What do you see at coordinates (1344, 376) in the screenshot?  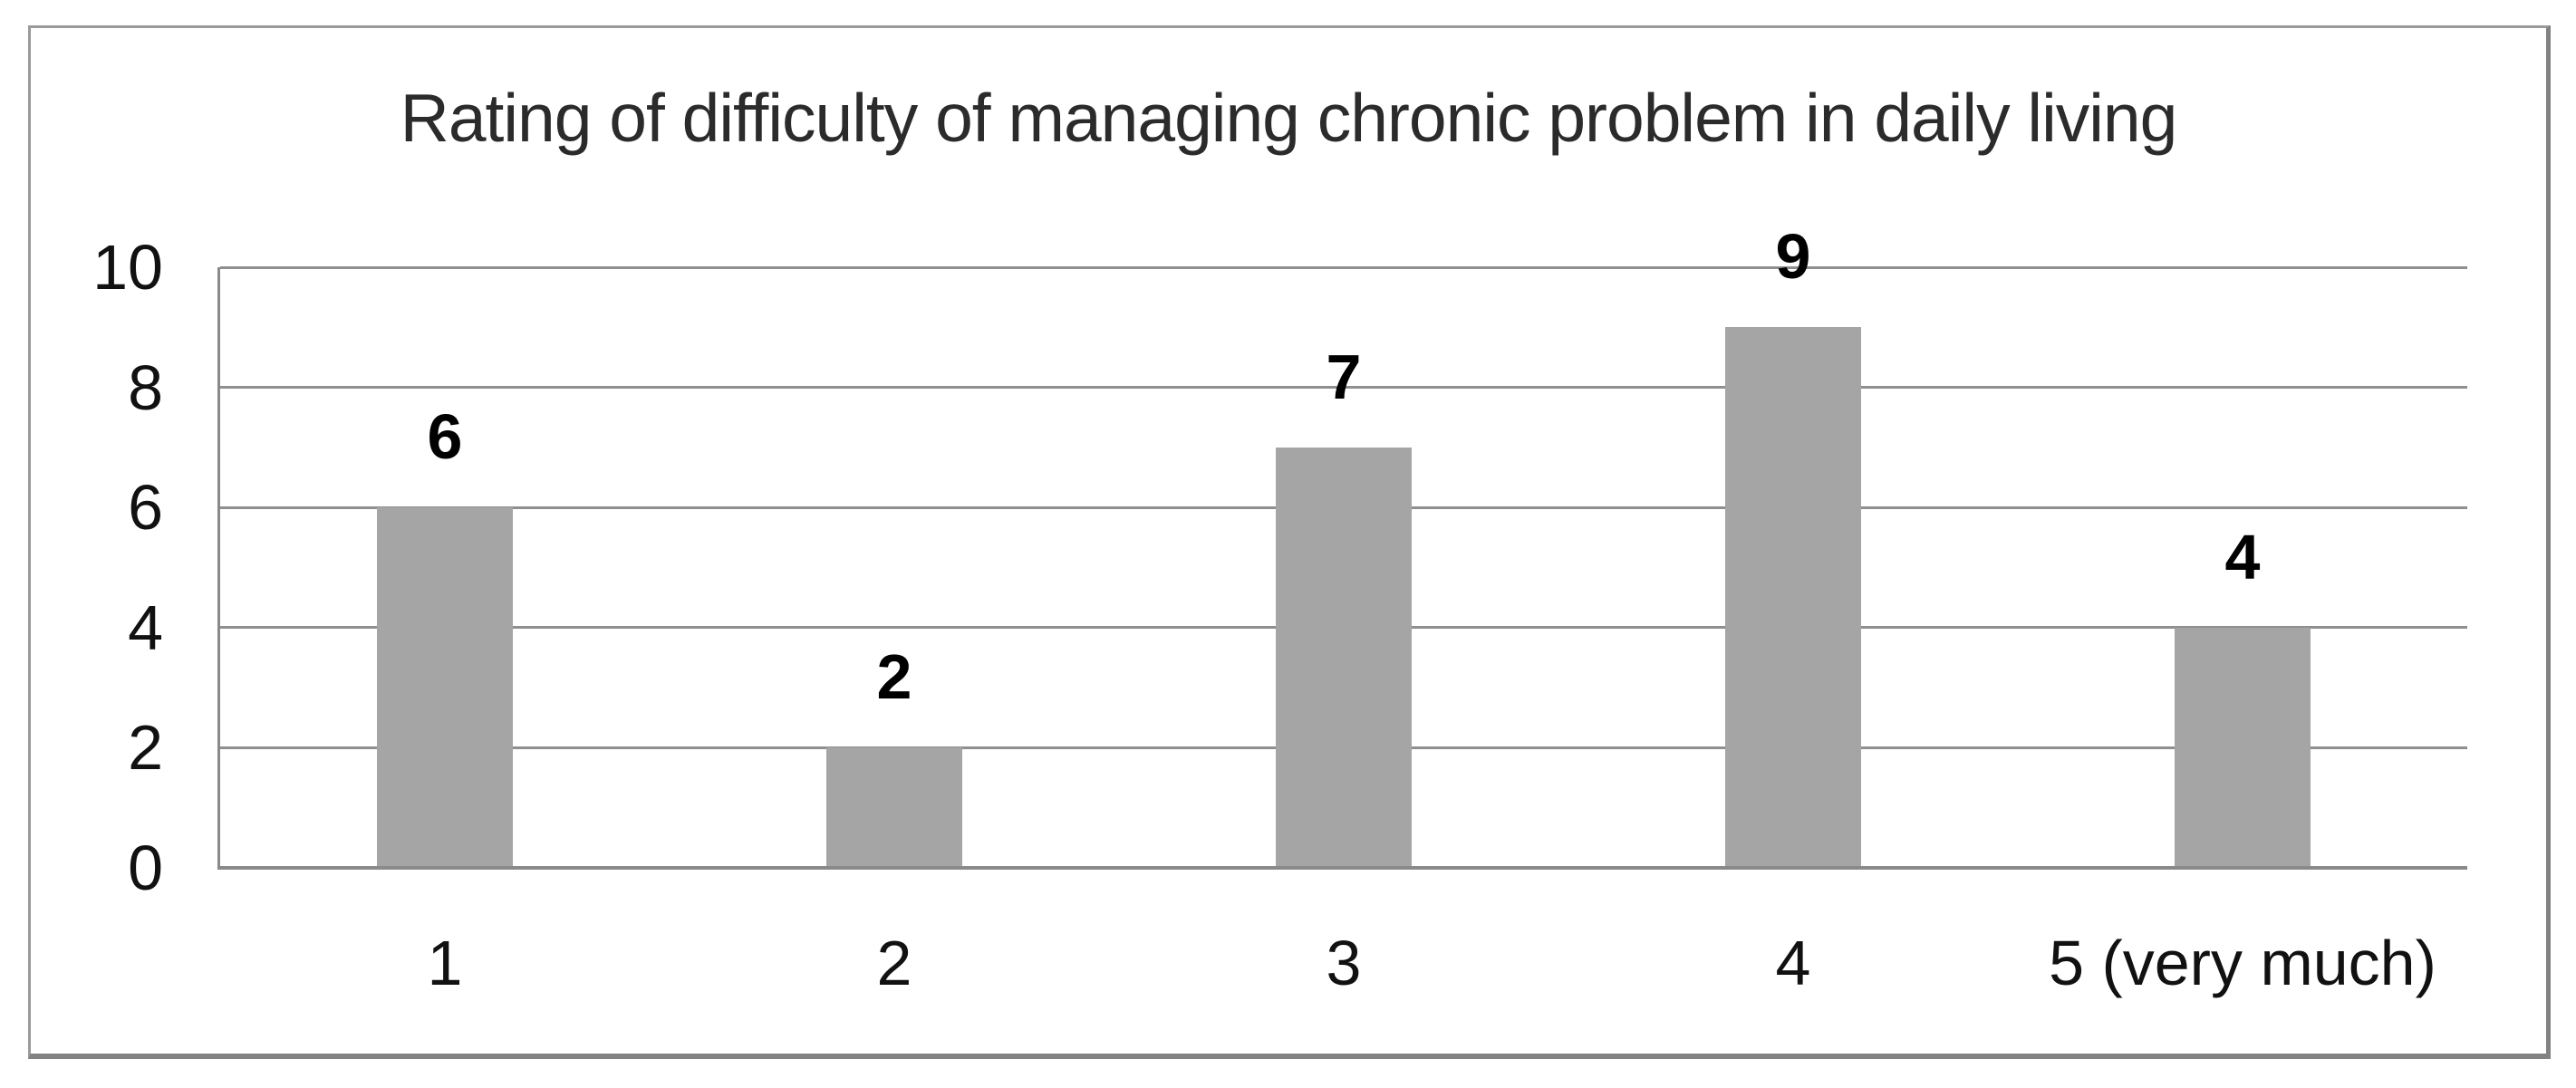 I see `bar-data-label: 7` at bounding box center [1344, 376].